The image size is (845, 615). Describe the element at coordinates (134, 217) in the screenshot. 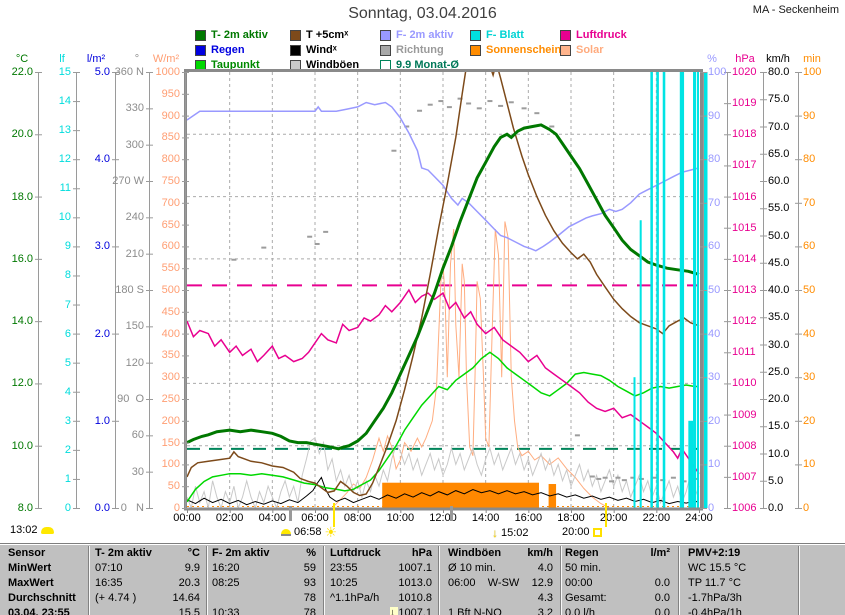

I see `axis-dir-tick-label: 240` at that location.